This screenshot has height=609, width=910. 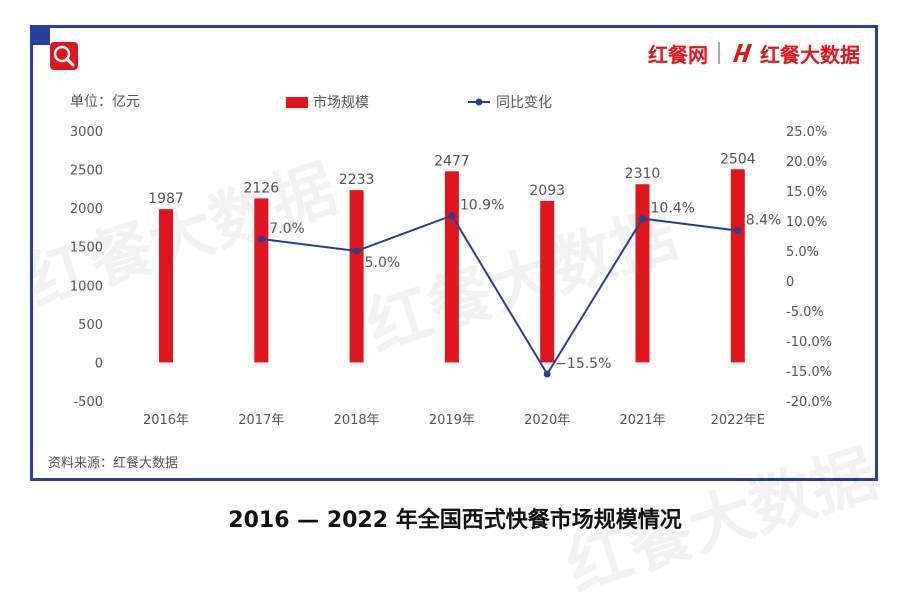 I want to click on line-value-label: 10.4%, so click(x=673, y=209).